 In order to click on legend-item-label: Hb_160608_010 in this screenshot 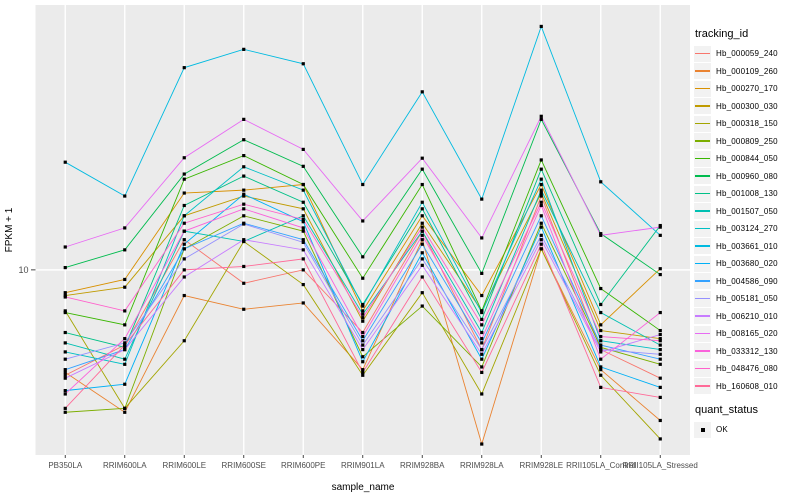, I will do `click(747, 386)`.